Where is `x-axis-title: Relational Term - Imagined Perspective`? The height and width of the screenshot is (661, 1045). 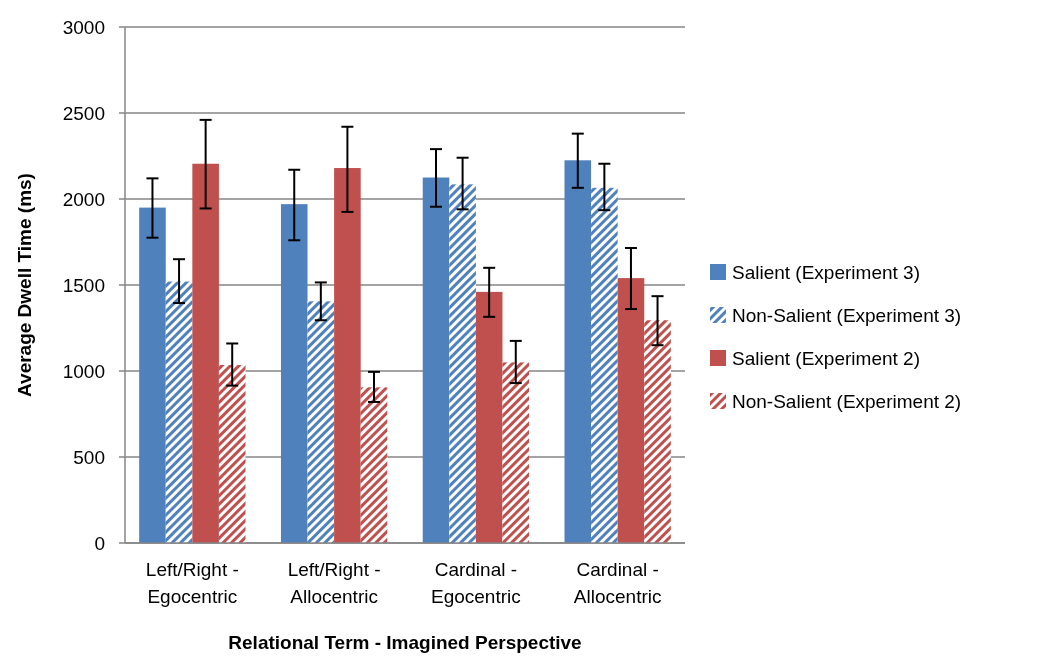
x-axis-title: Relational Term - Imagined Perspective is located at coordinates (405, 642).